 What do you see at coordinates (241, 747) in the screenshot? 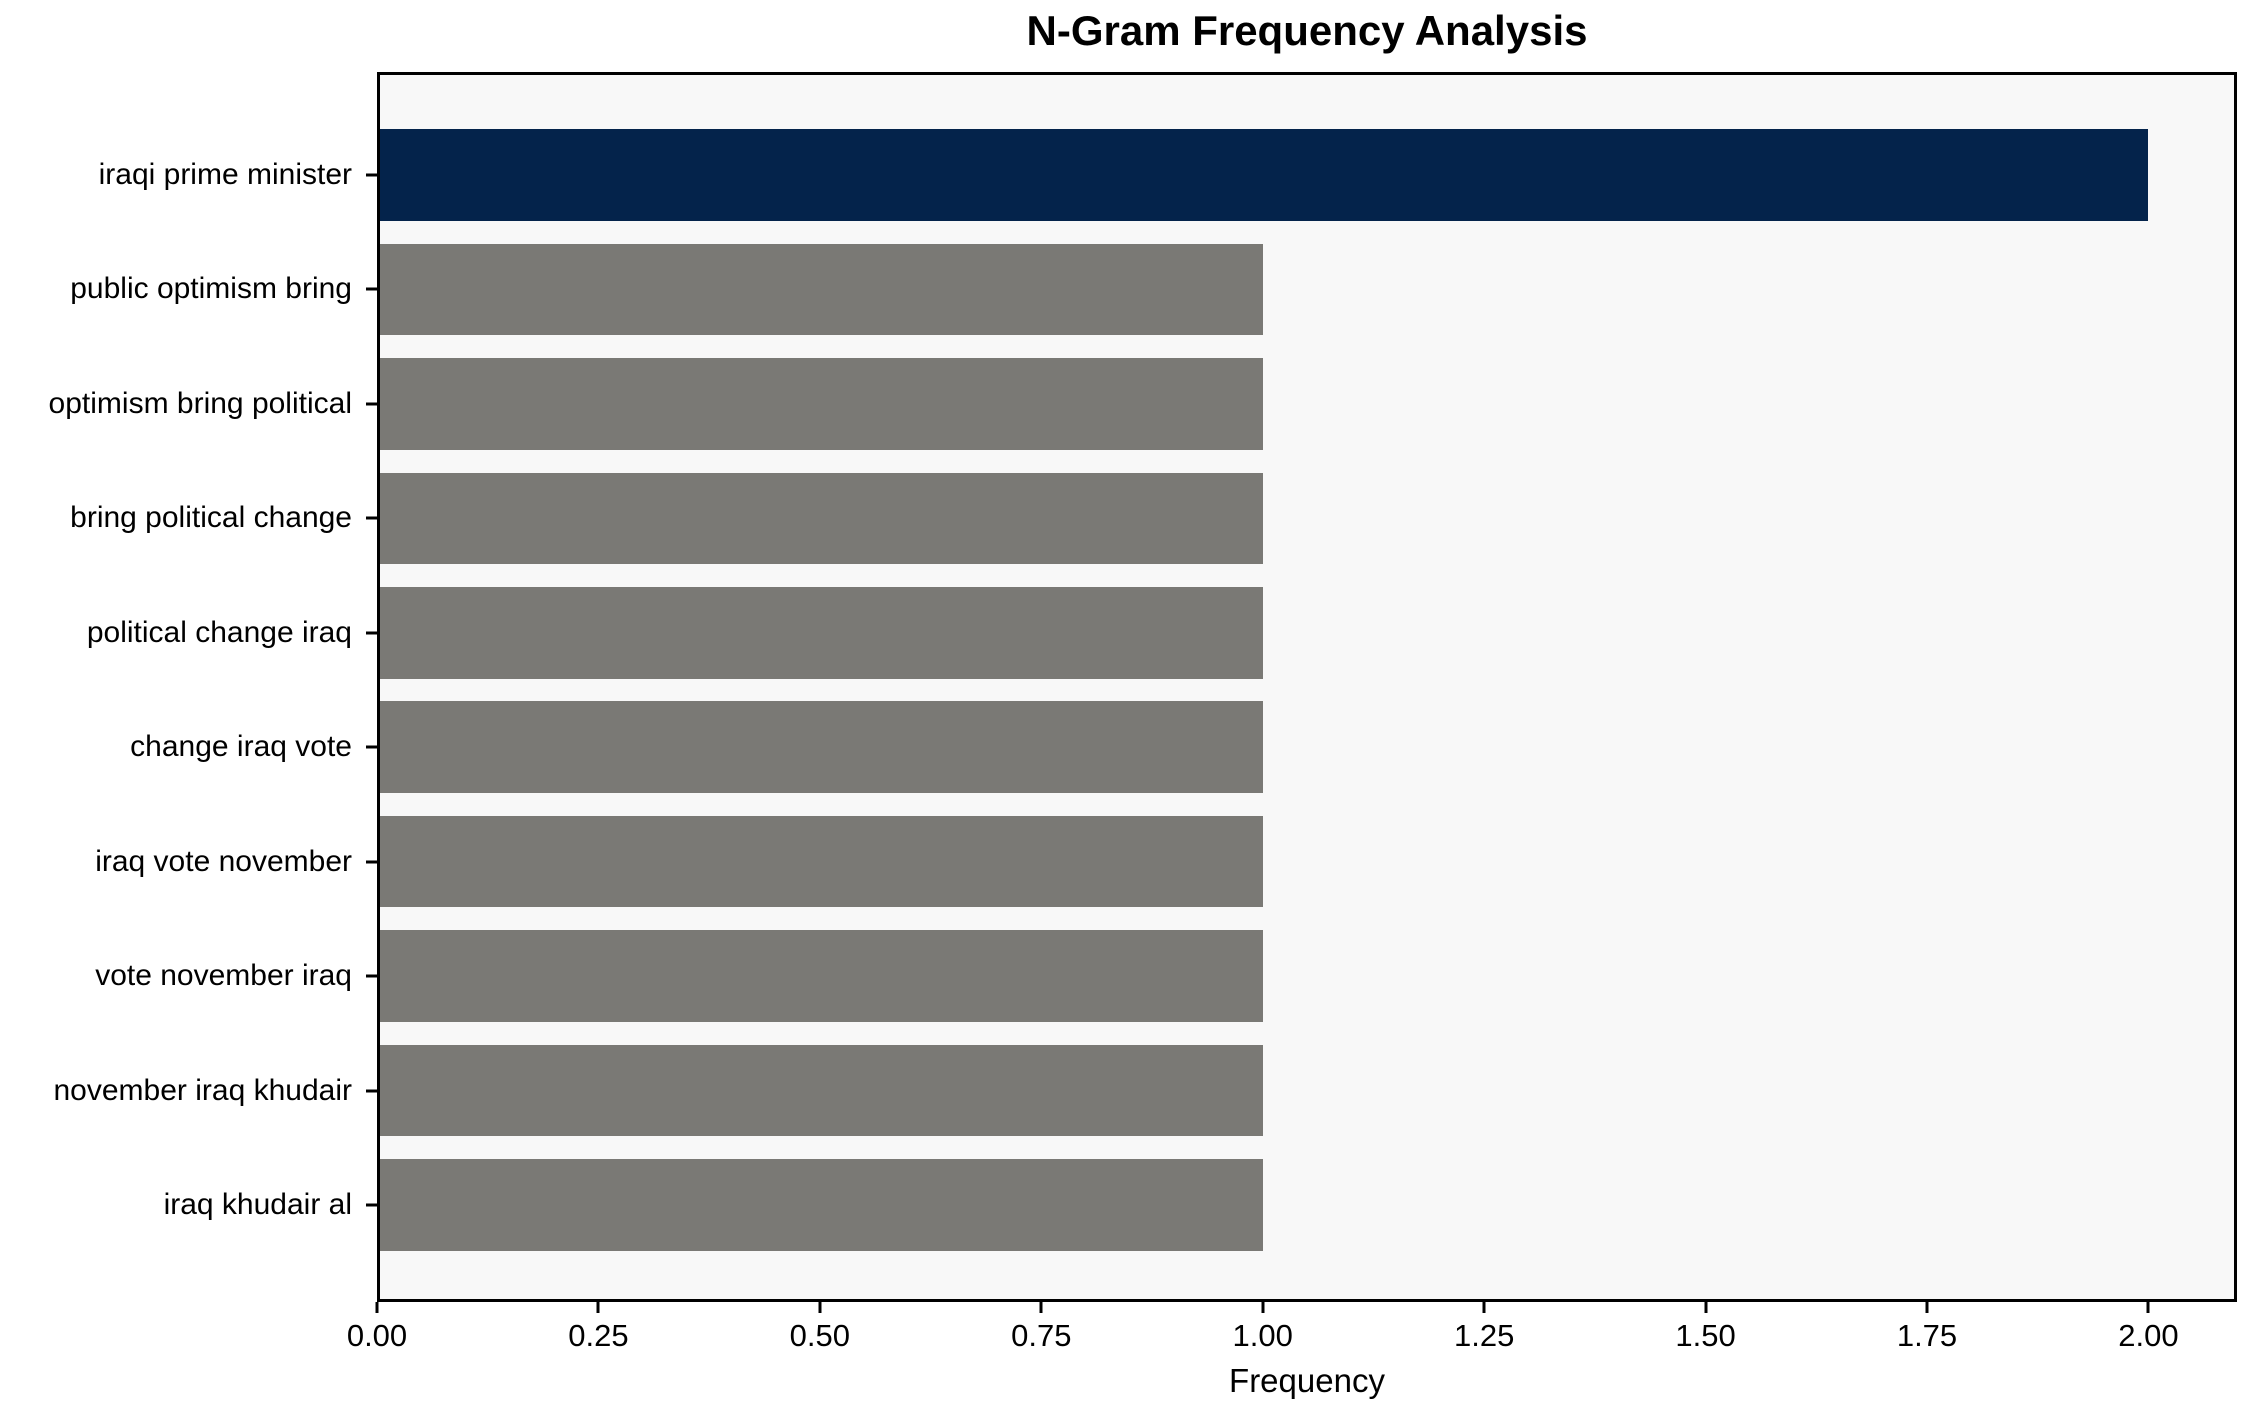
I see `y-tick-label: change iraq vote` at bounding box center [241, 747].